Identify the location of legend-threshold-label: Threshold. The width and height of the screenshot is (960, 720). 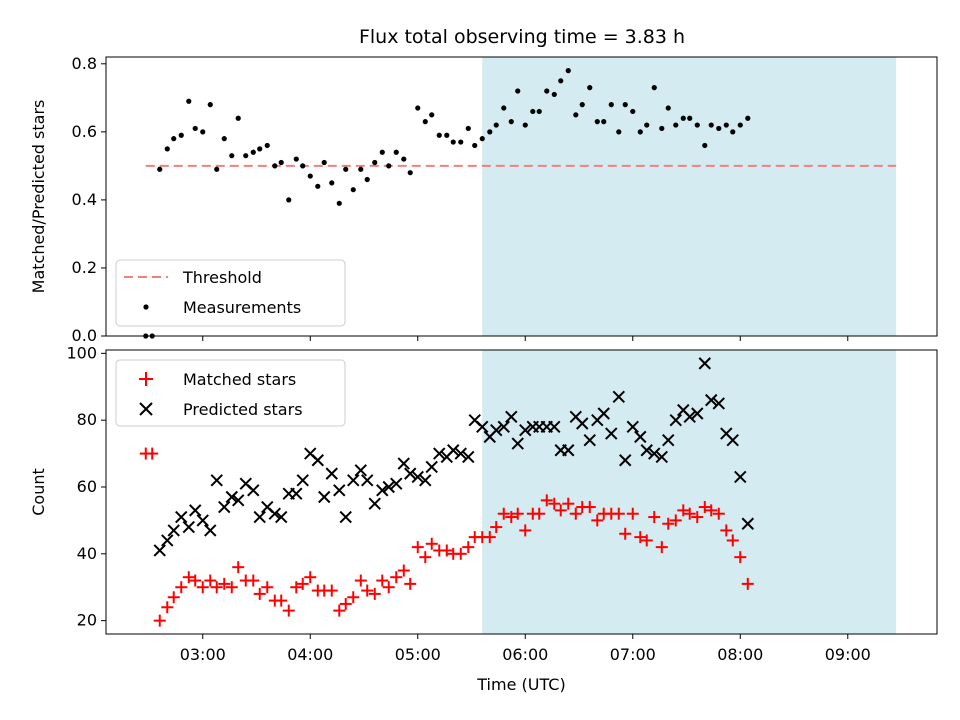
(222, 277).